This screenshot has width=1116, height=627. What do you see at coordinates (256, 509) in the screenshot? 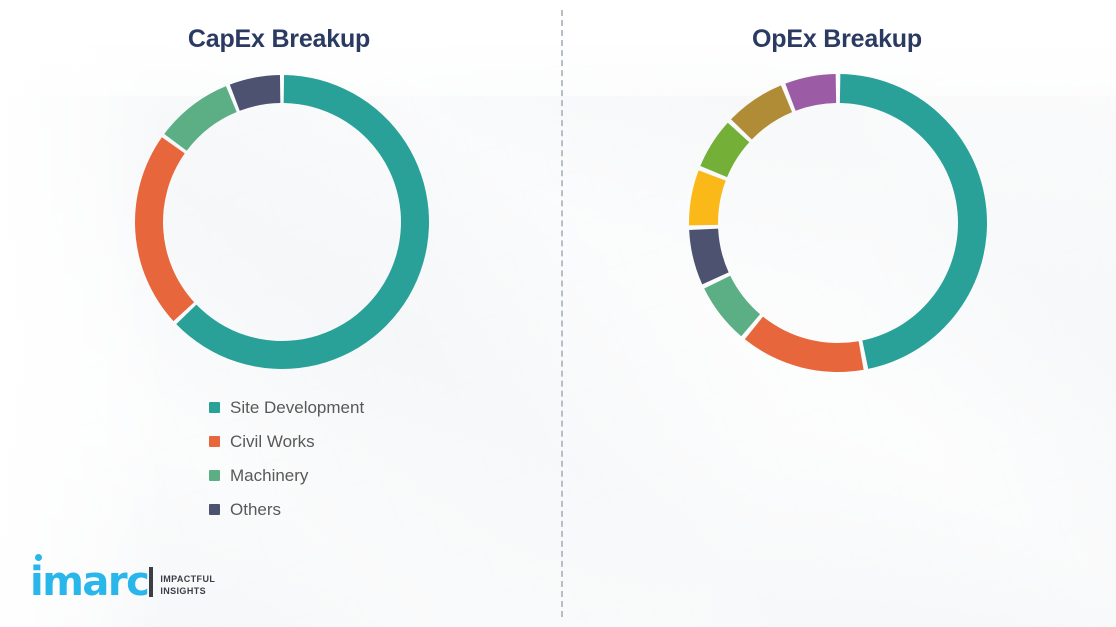
I see `legend-item-label: Others` at bounding box center [256, 509].